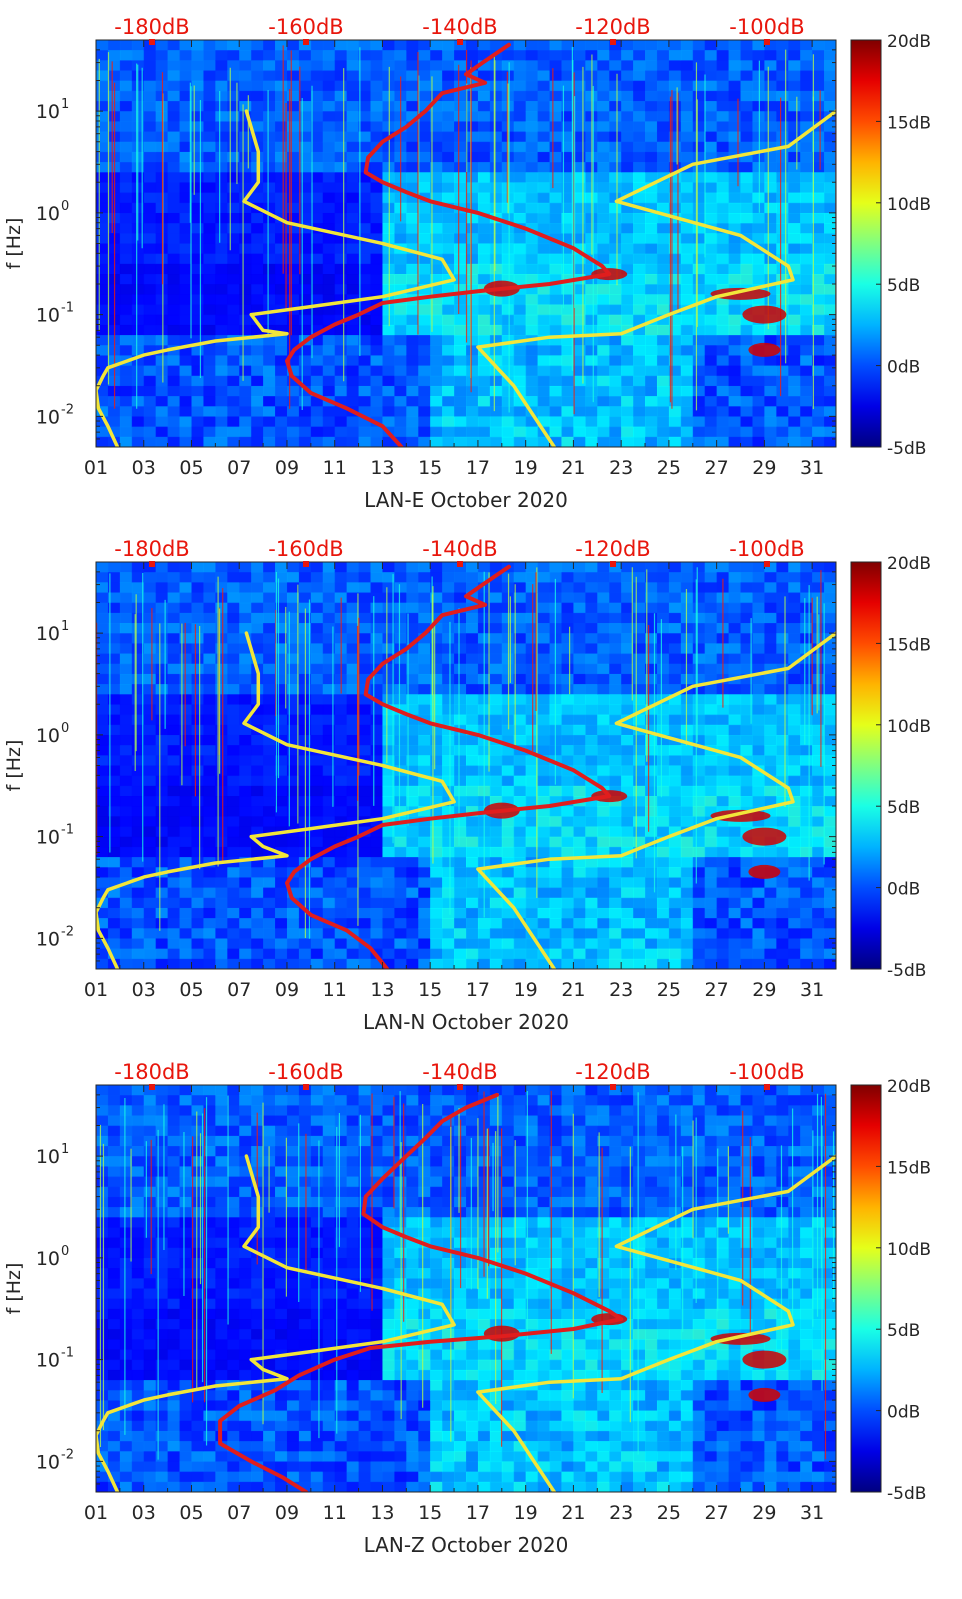 Image resolution: width=962 pixels, height=1599 pixels. I want to click on x-axis-label: LAN-N October 2020, so click(466, 1022).